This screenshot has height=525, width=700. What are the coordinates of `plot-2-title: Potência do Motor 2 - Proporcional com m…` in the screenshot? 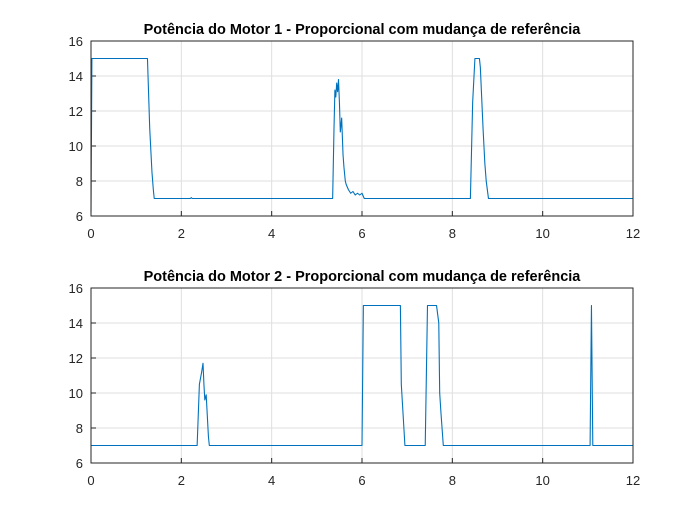 It's located at (363, 277).